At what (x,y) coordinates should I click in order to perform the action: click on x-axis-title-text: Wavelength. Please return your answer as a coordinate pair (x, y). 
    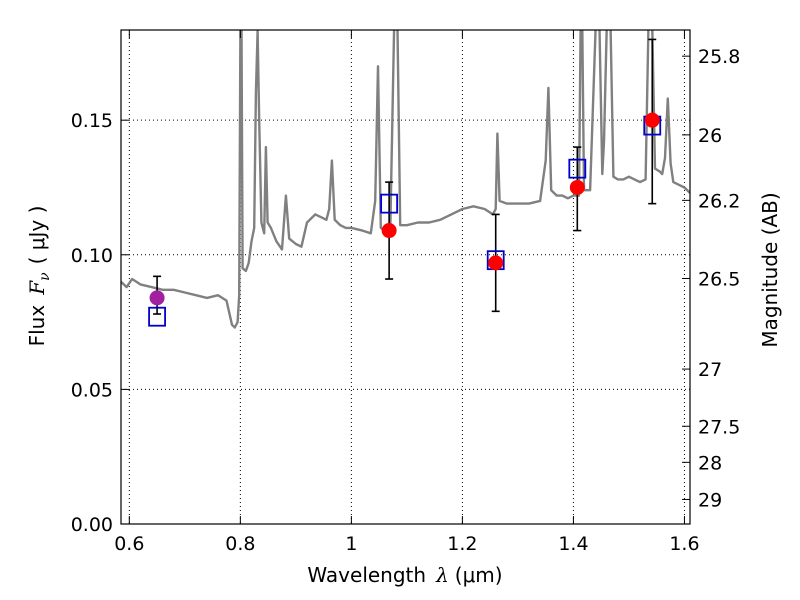
    Looking at the image, I should click on (366, 575).